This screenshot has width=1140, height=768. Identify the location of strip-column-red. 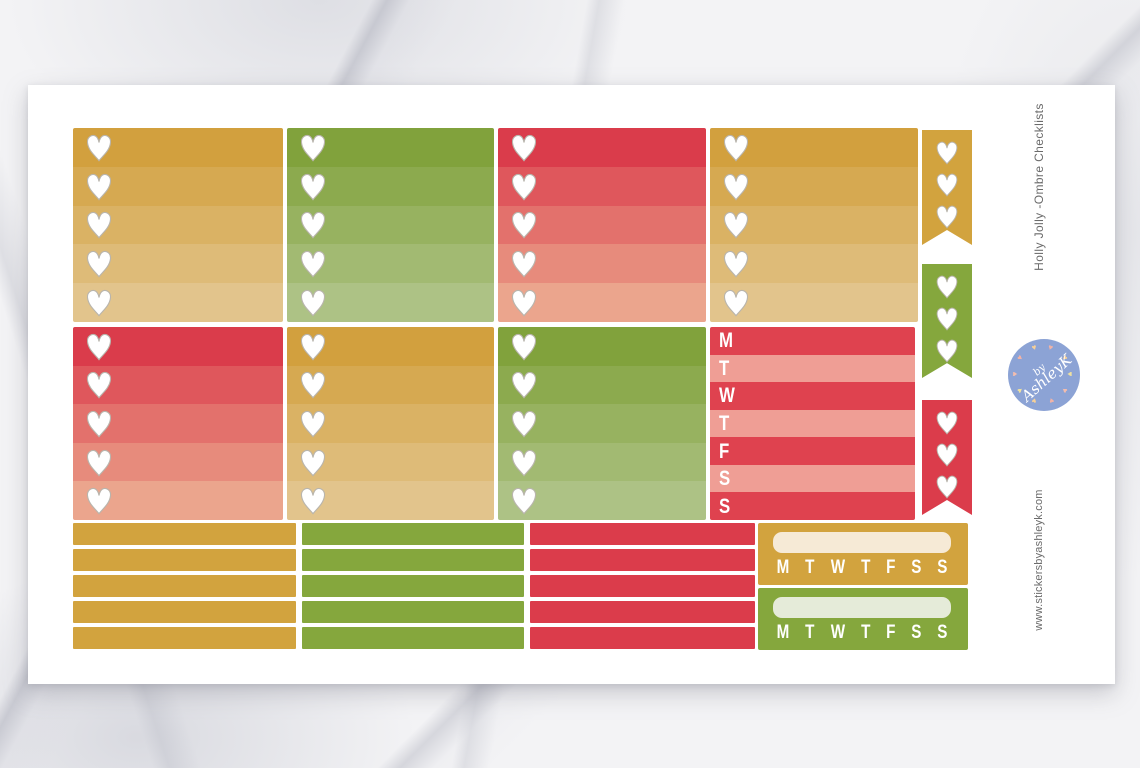
(642, 586).